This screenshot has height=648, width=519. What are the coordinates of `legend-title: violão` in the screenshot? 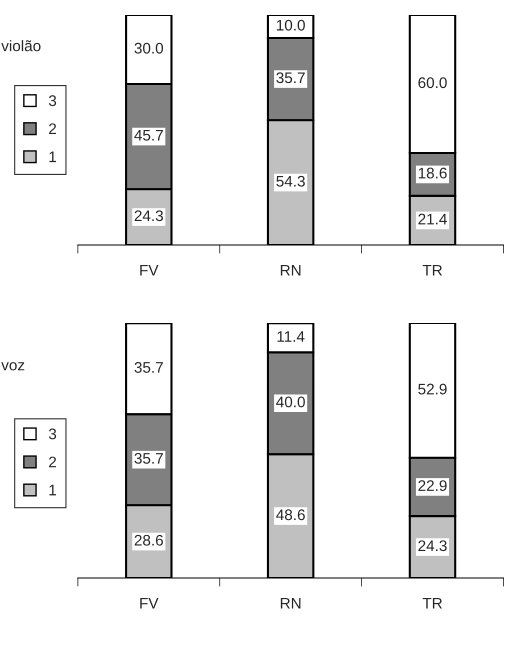 It's located at (21, 46).